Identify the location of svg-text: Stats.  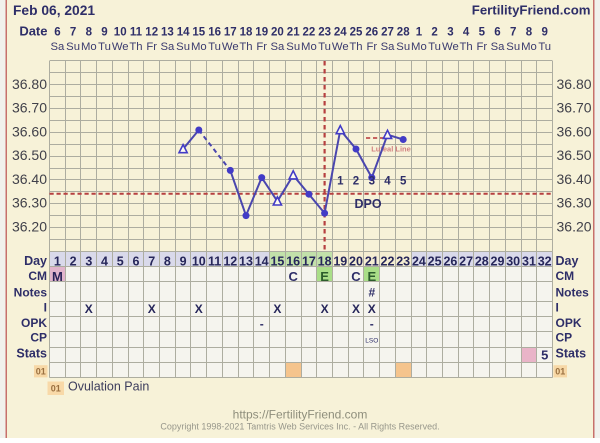
(31, 353).